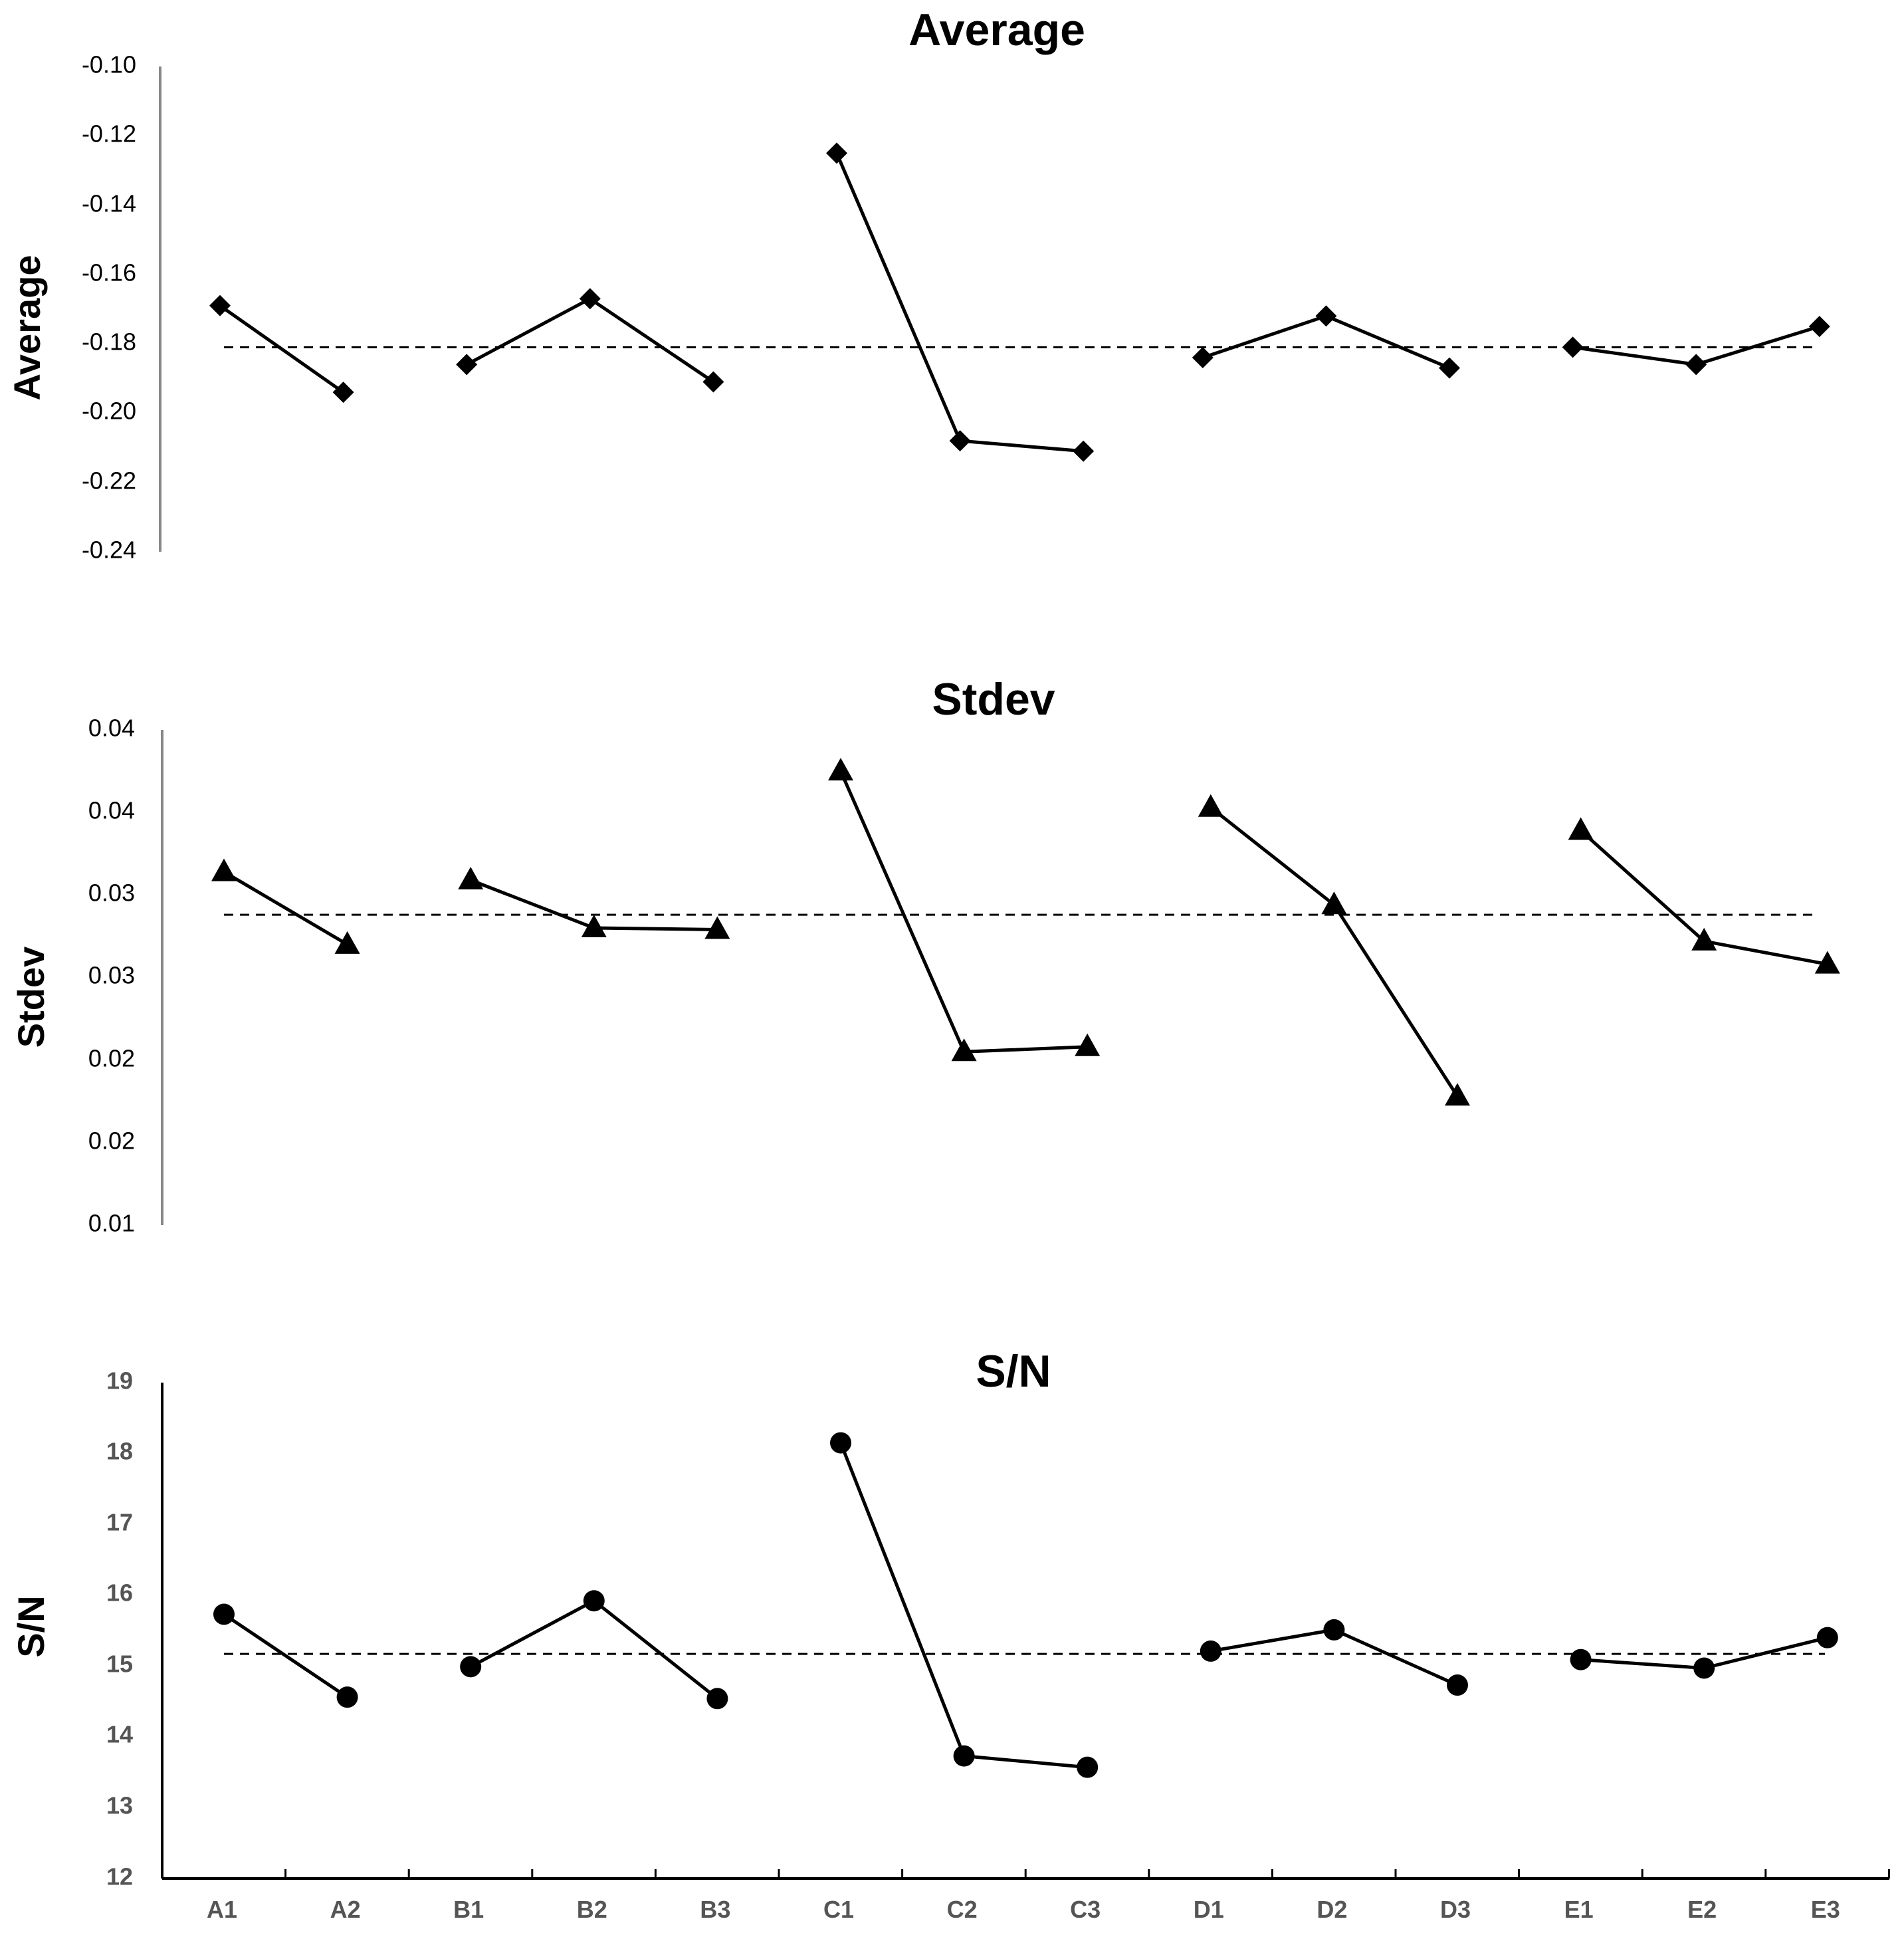 The width and height of the screenshot is (1904, 1937). Describe the element at coordinates (347, 1697) in the screenshot. I see `panel-sn-point-A2` at that location.